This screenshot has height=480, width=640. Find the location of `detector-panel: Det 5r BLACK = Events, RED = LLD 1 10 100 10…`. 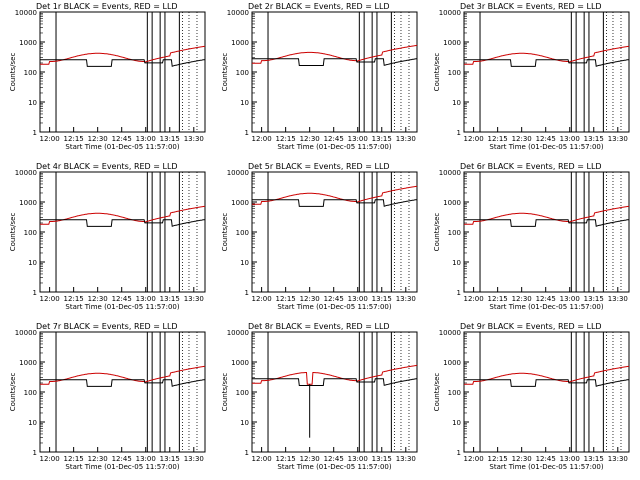

detector-panel: Det 5r BLACK = Events, RED = LLD 1 10 100 10… is located at coordinates (319, 236).